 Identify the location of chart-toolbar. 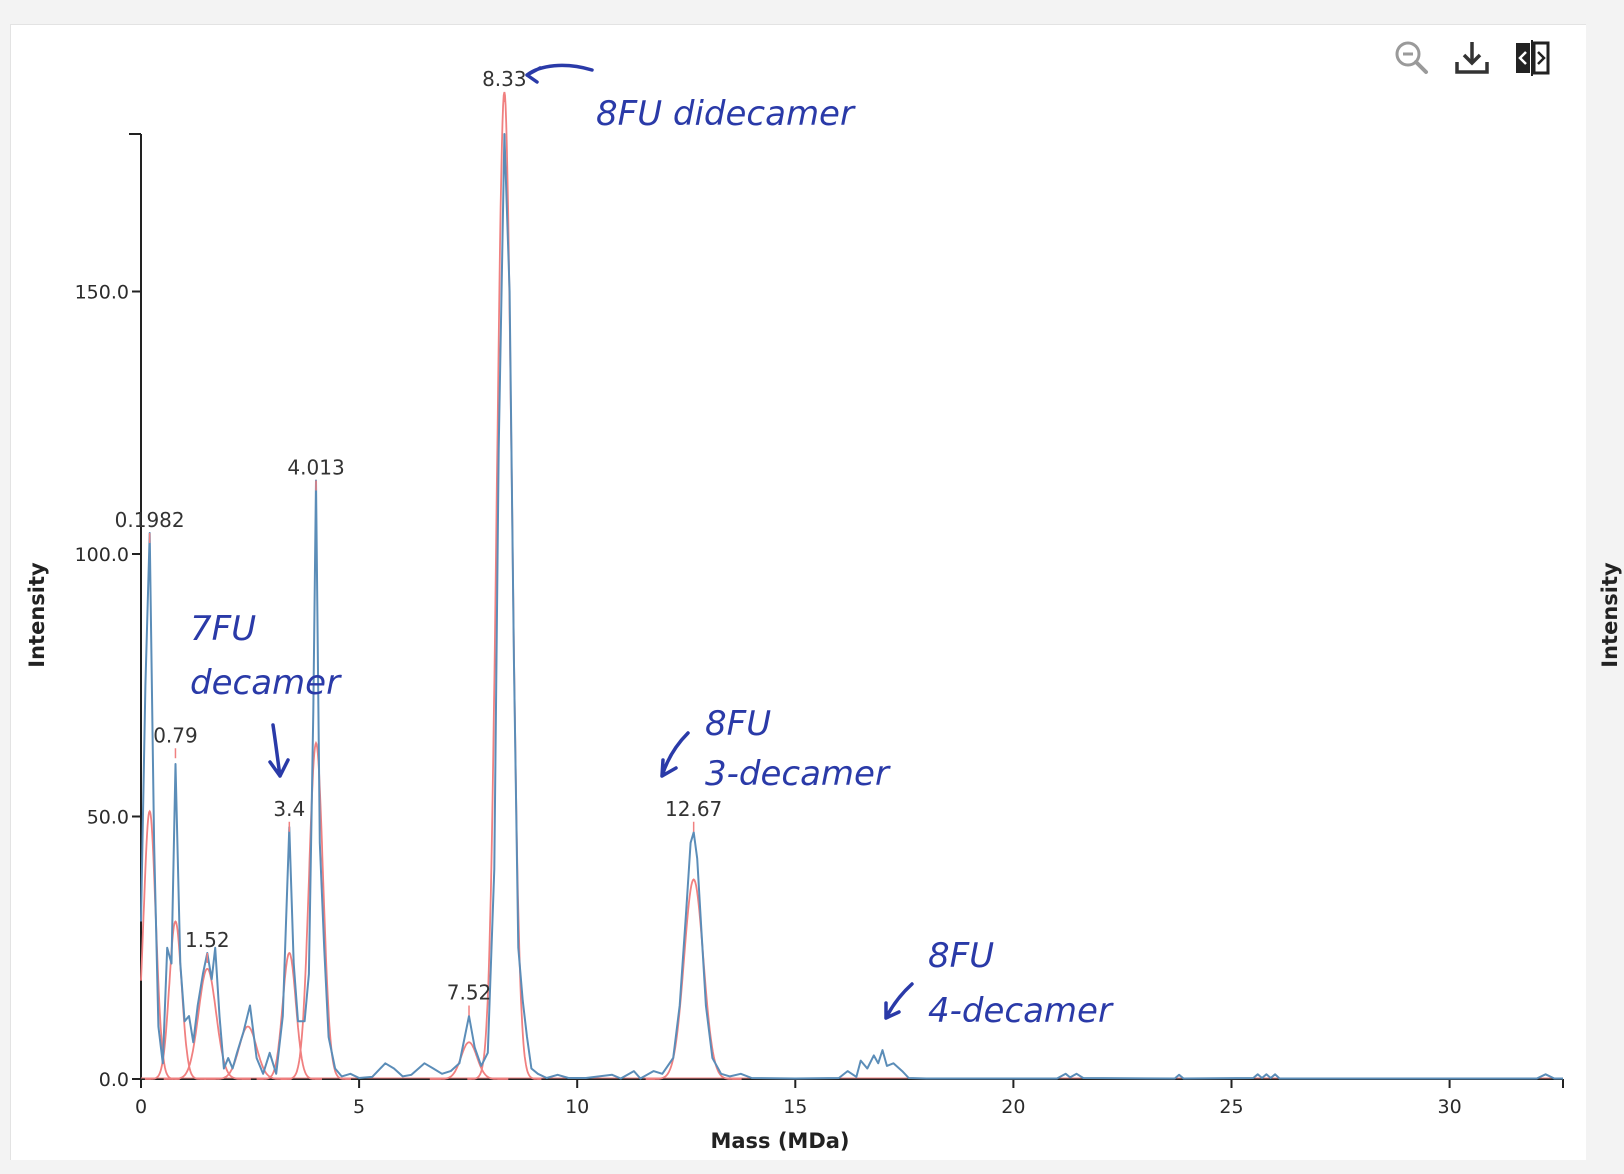
(1472, 58).